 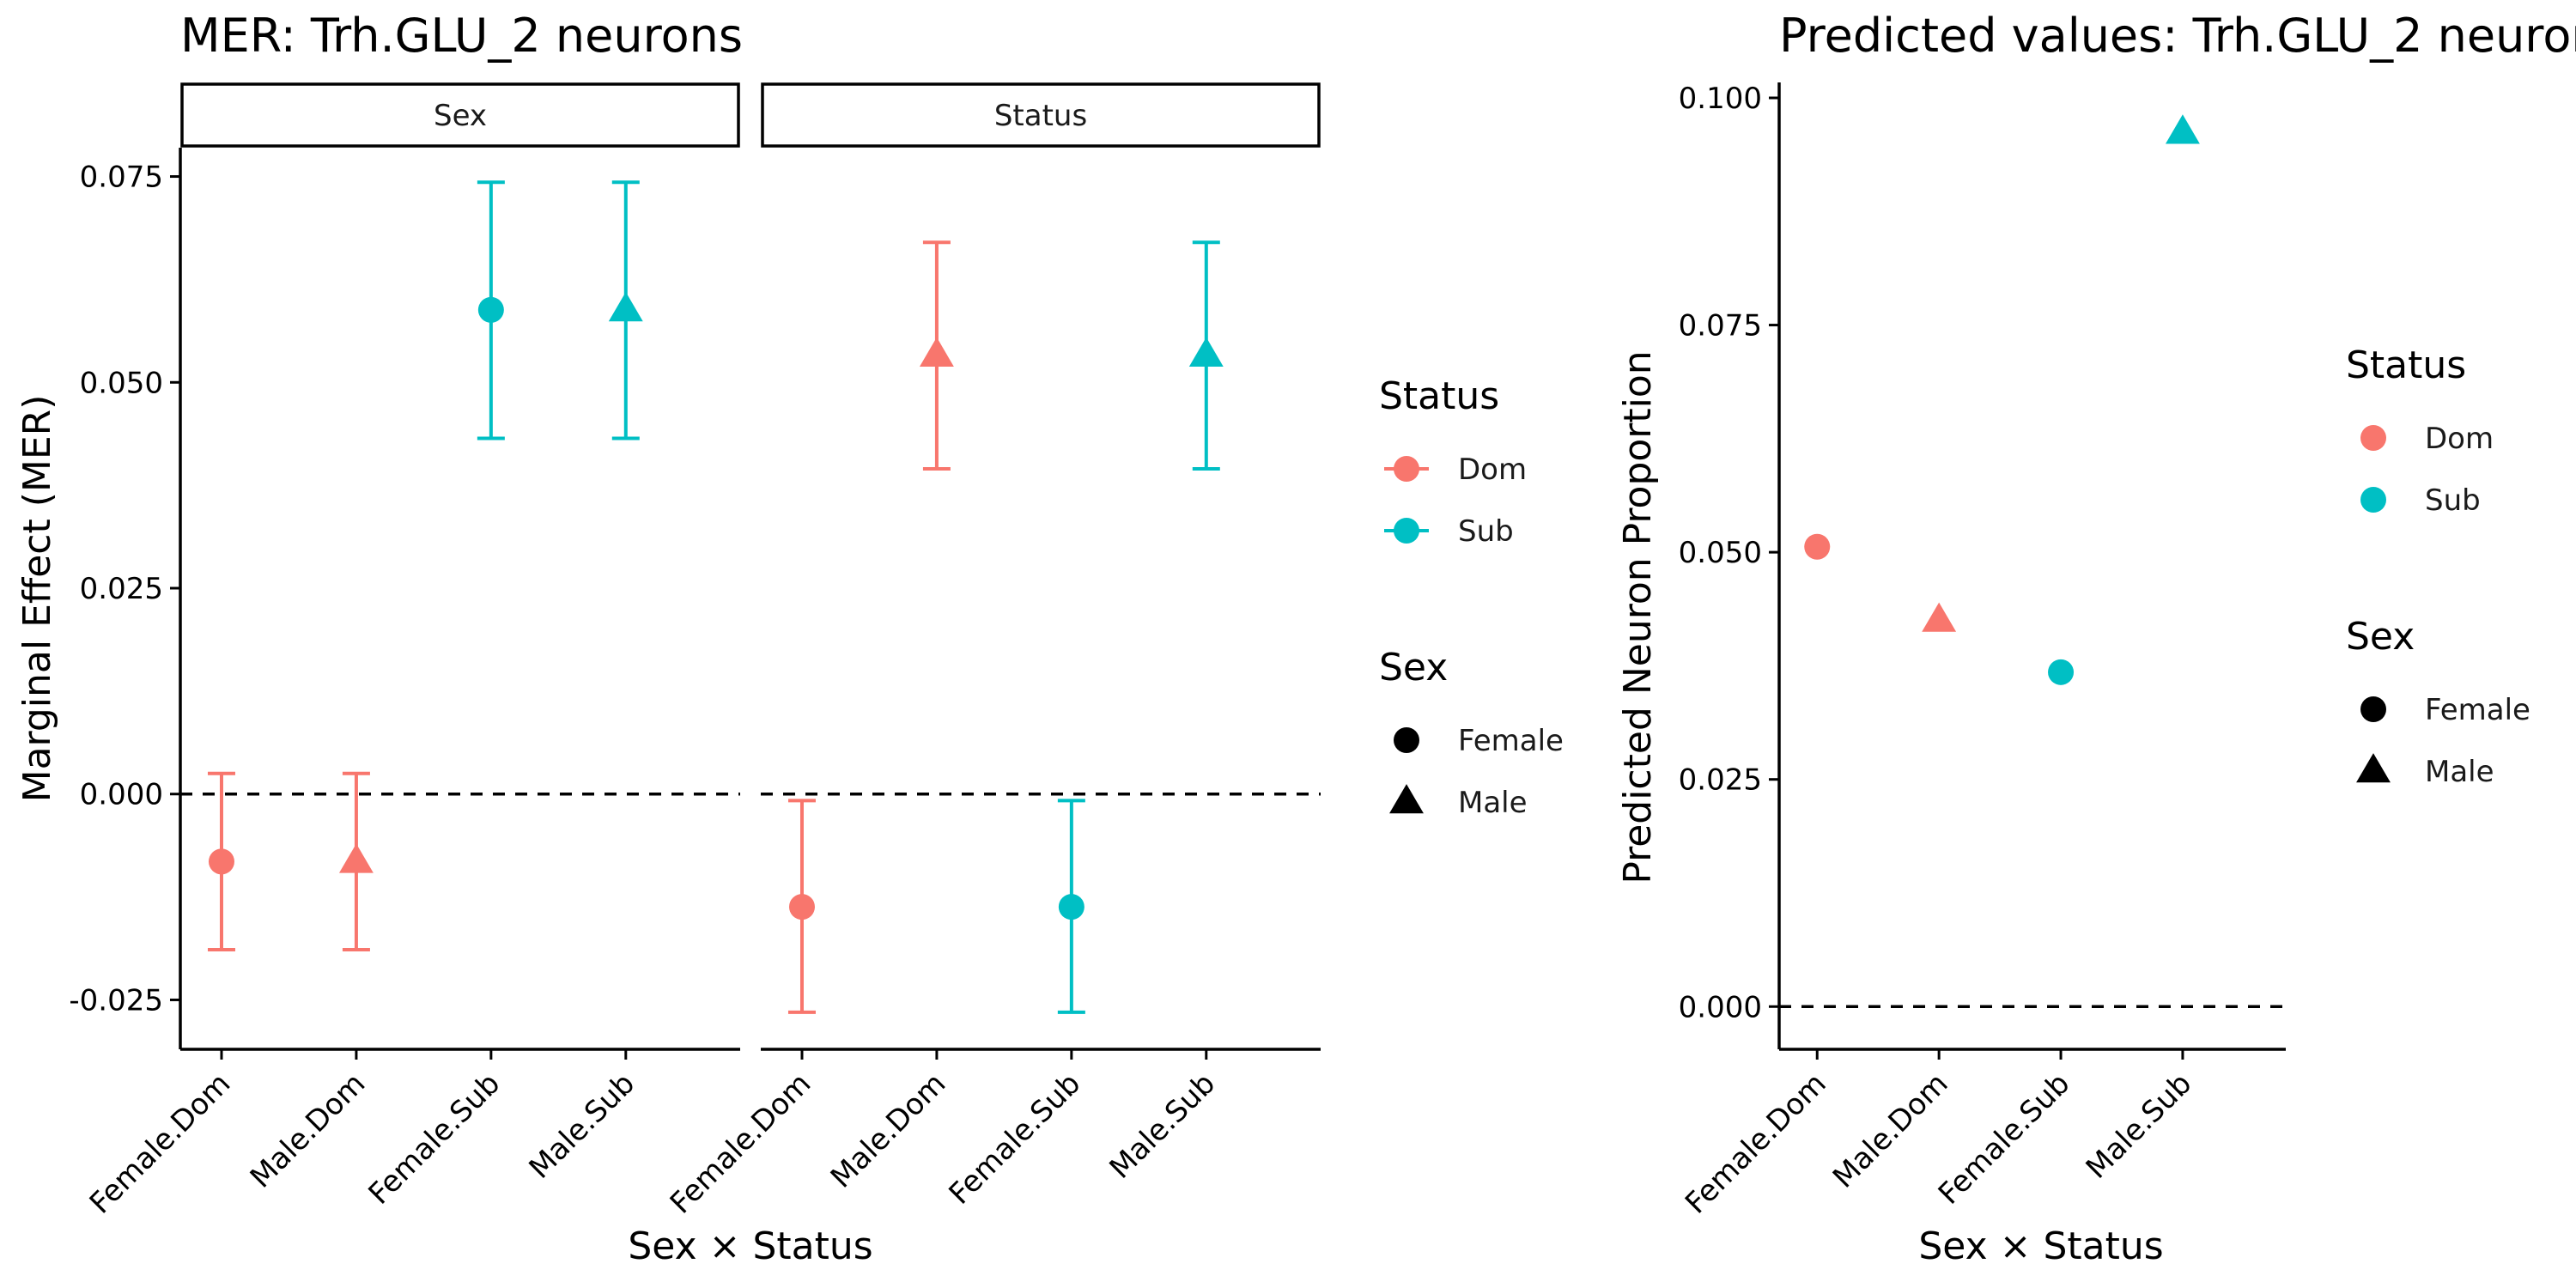 What do you see at coordinates (2041, 1246) in the screenshot?
I see `pred-x-axis-title: Sex × Status` at bounding box center [2041, 1246].